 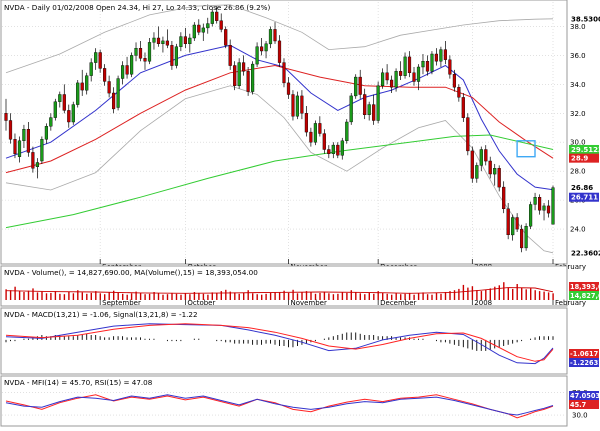 What do you see at coordinates (526, 149) in the screenshot?
I see `highlight-box` at bounding box center [526, 149].